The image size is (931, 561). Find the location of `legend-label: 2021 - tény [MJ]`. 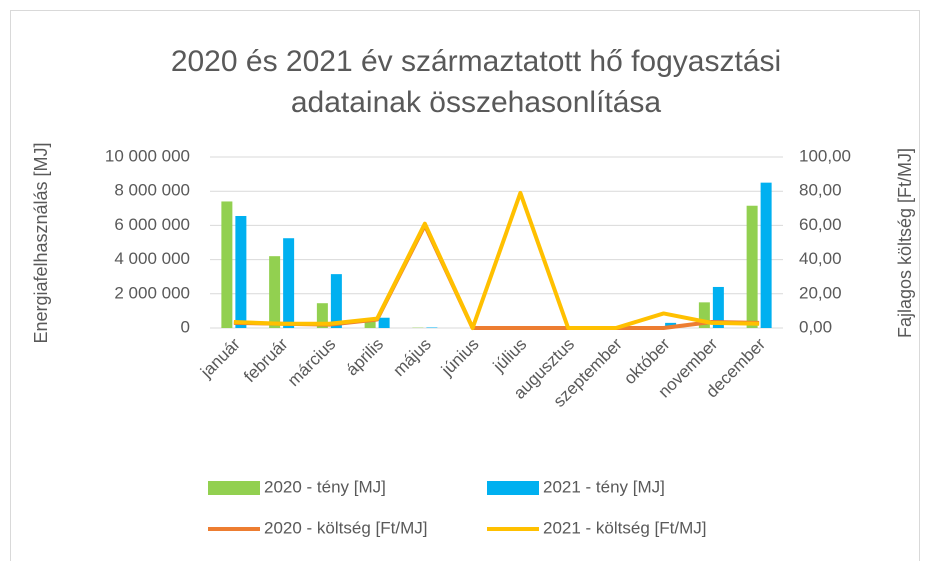

legend-label: 2021 - tény [MJ] is located at coordinates (604, 486).